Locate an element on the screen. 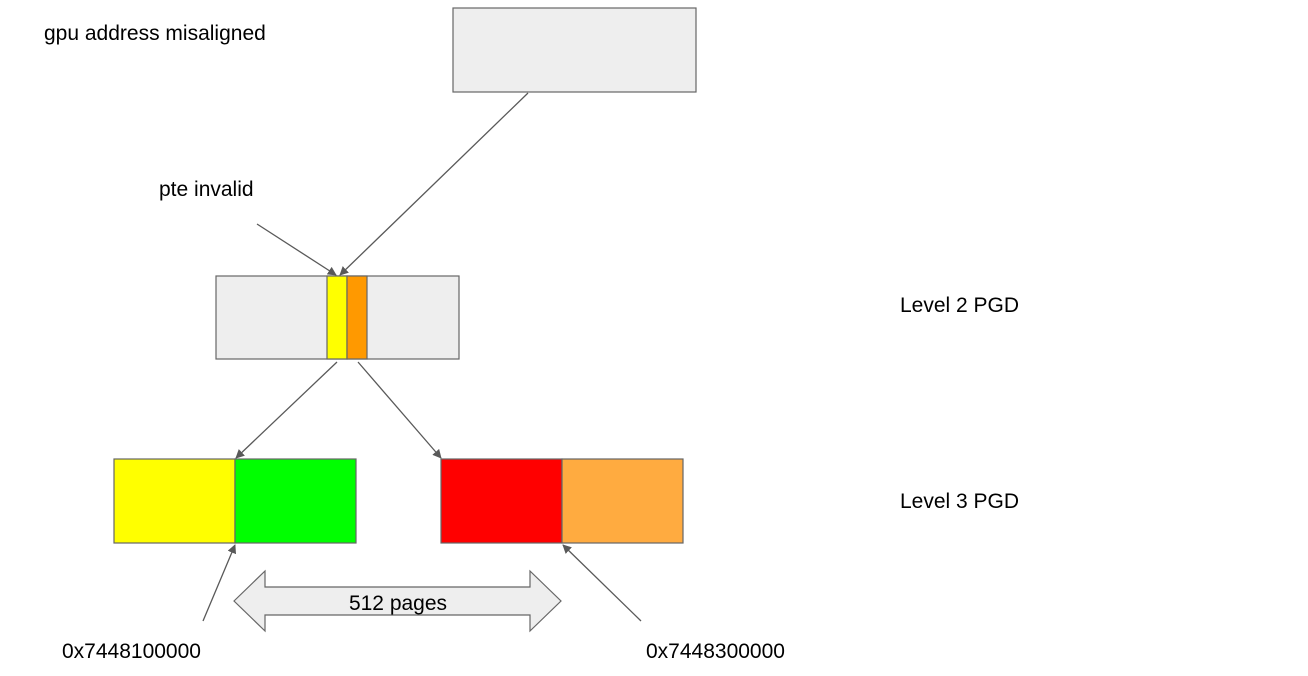  addr-right-pointer-arrow is located at coordinates (602, 583).